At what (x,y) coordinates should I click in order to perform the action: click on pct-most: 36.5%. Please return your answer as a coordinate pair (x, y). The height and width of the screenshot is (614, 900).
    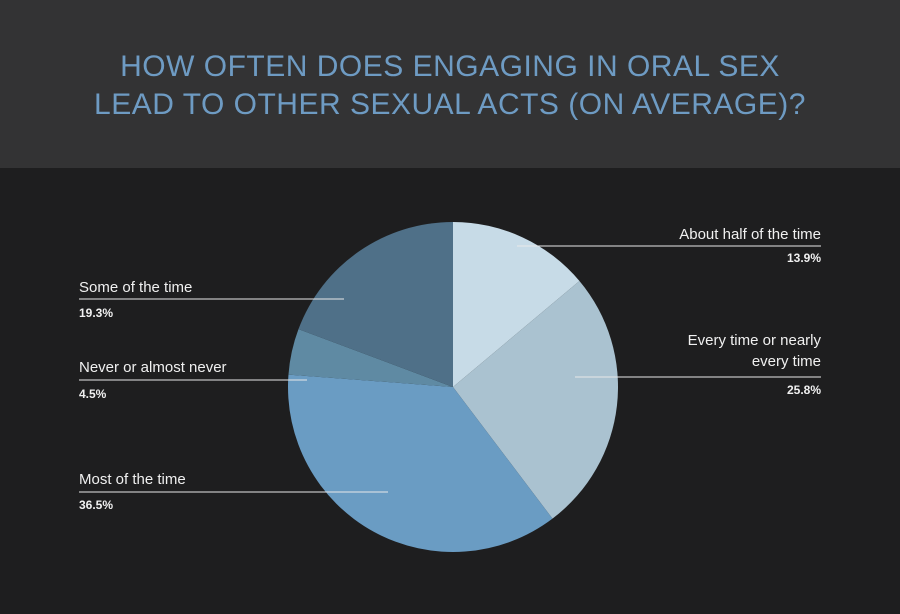
    Looking at the image, I should click on (96, 505).